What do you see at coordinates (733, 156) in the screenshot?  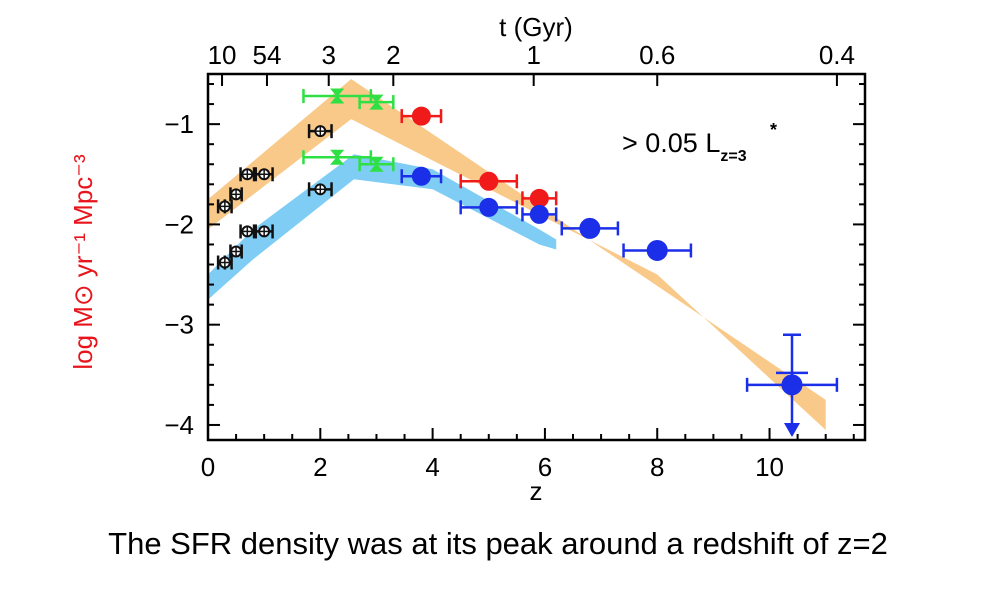 I see `annotation-subscript: z=3` at bounding box center [733, 156].